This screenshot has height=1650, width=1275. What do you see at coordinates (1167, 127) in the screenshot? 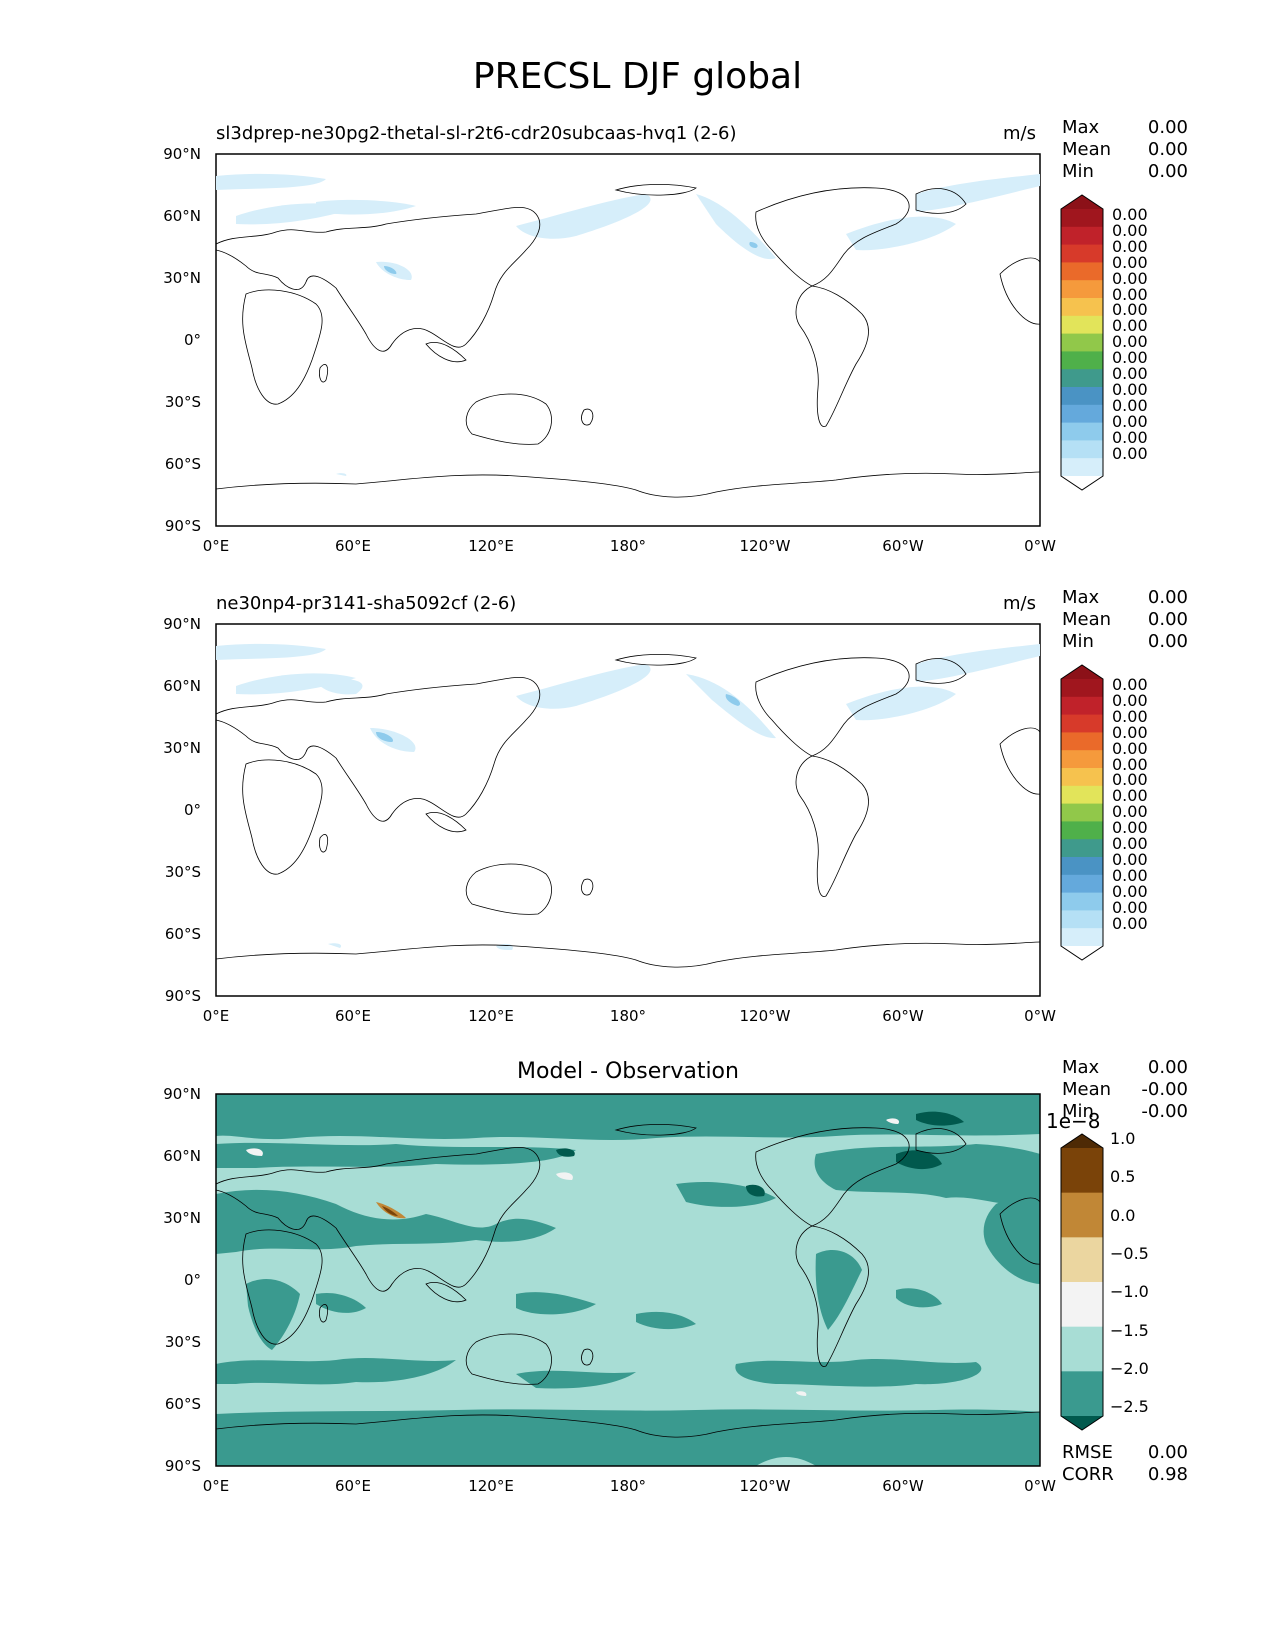
I see `stat-value-max: 0.00` at bounding box center [1167, 127].